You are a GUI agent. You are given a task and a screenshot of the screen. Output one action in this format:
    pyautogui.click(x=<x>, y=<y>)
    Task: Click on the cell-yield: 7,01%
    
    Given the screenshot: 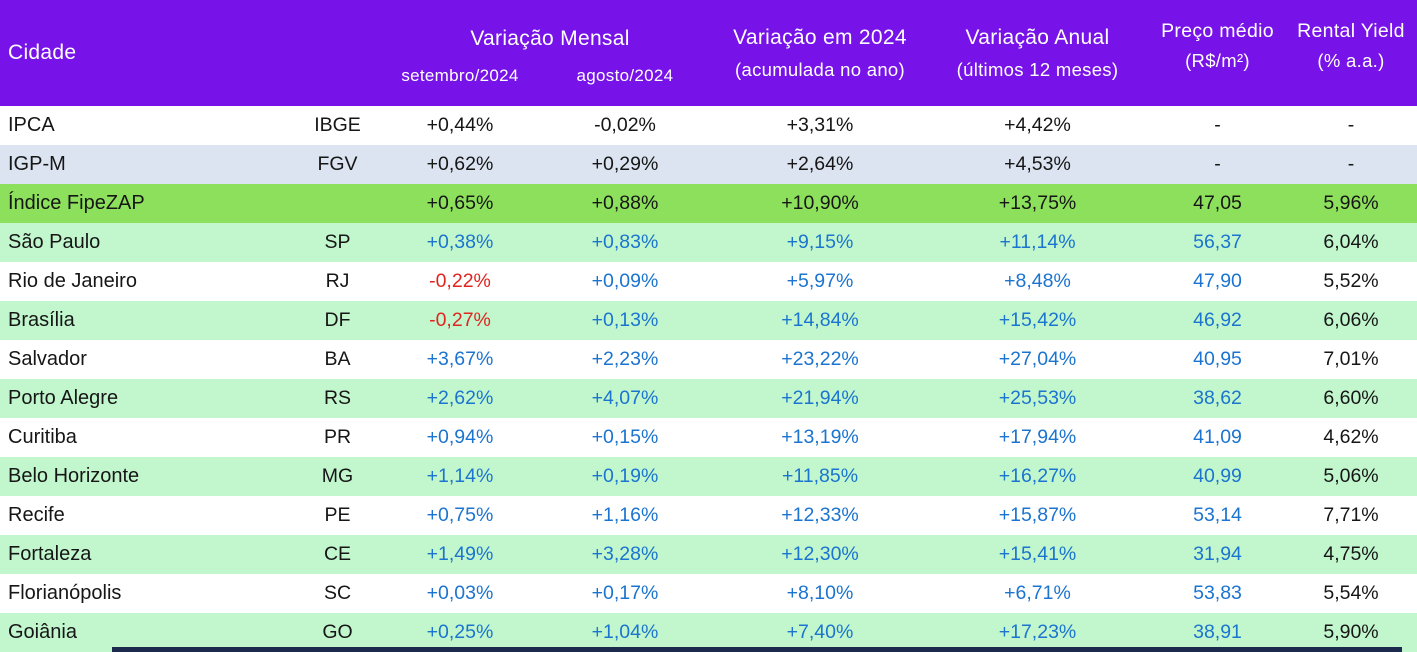 What is the action you would take?
    pyautogui.click(x=1351, y=359)
    